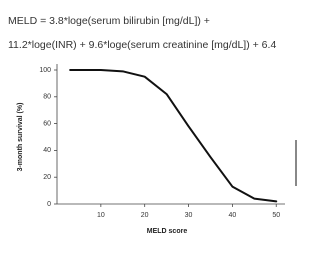 Image resolution: width=320 pixels, height=253 pixels. Describe the element at coordinates (101, 215) in the screenshot. I see `x-tick-label: 10` at that location.